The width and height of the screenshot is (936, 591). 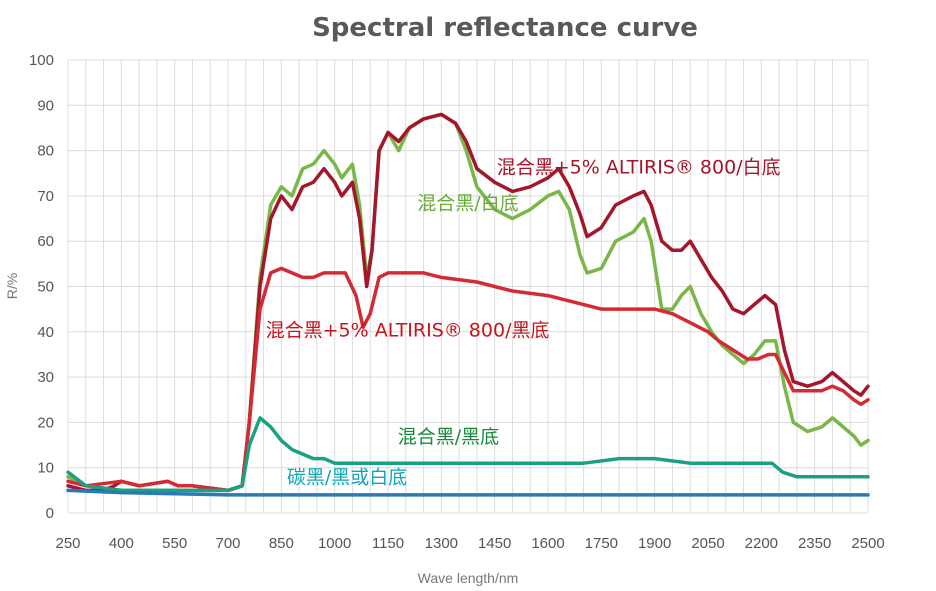 What do you see at coordinates (174, 543) in the screenshot?
I see `x-tick-label: 550` at bounding box center [174, 543].